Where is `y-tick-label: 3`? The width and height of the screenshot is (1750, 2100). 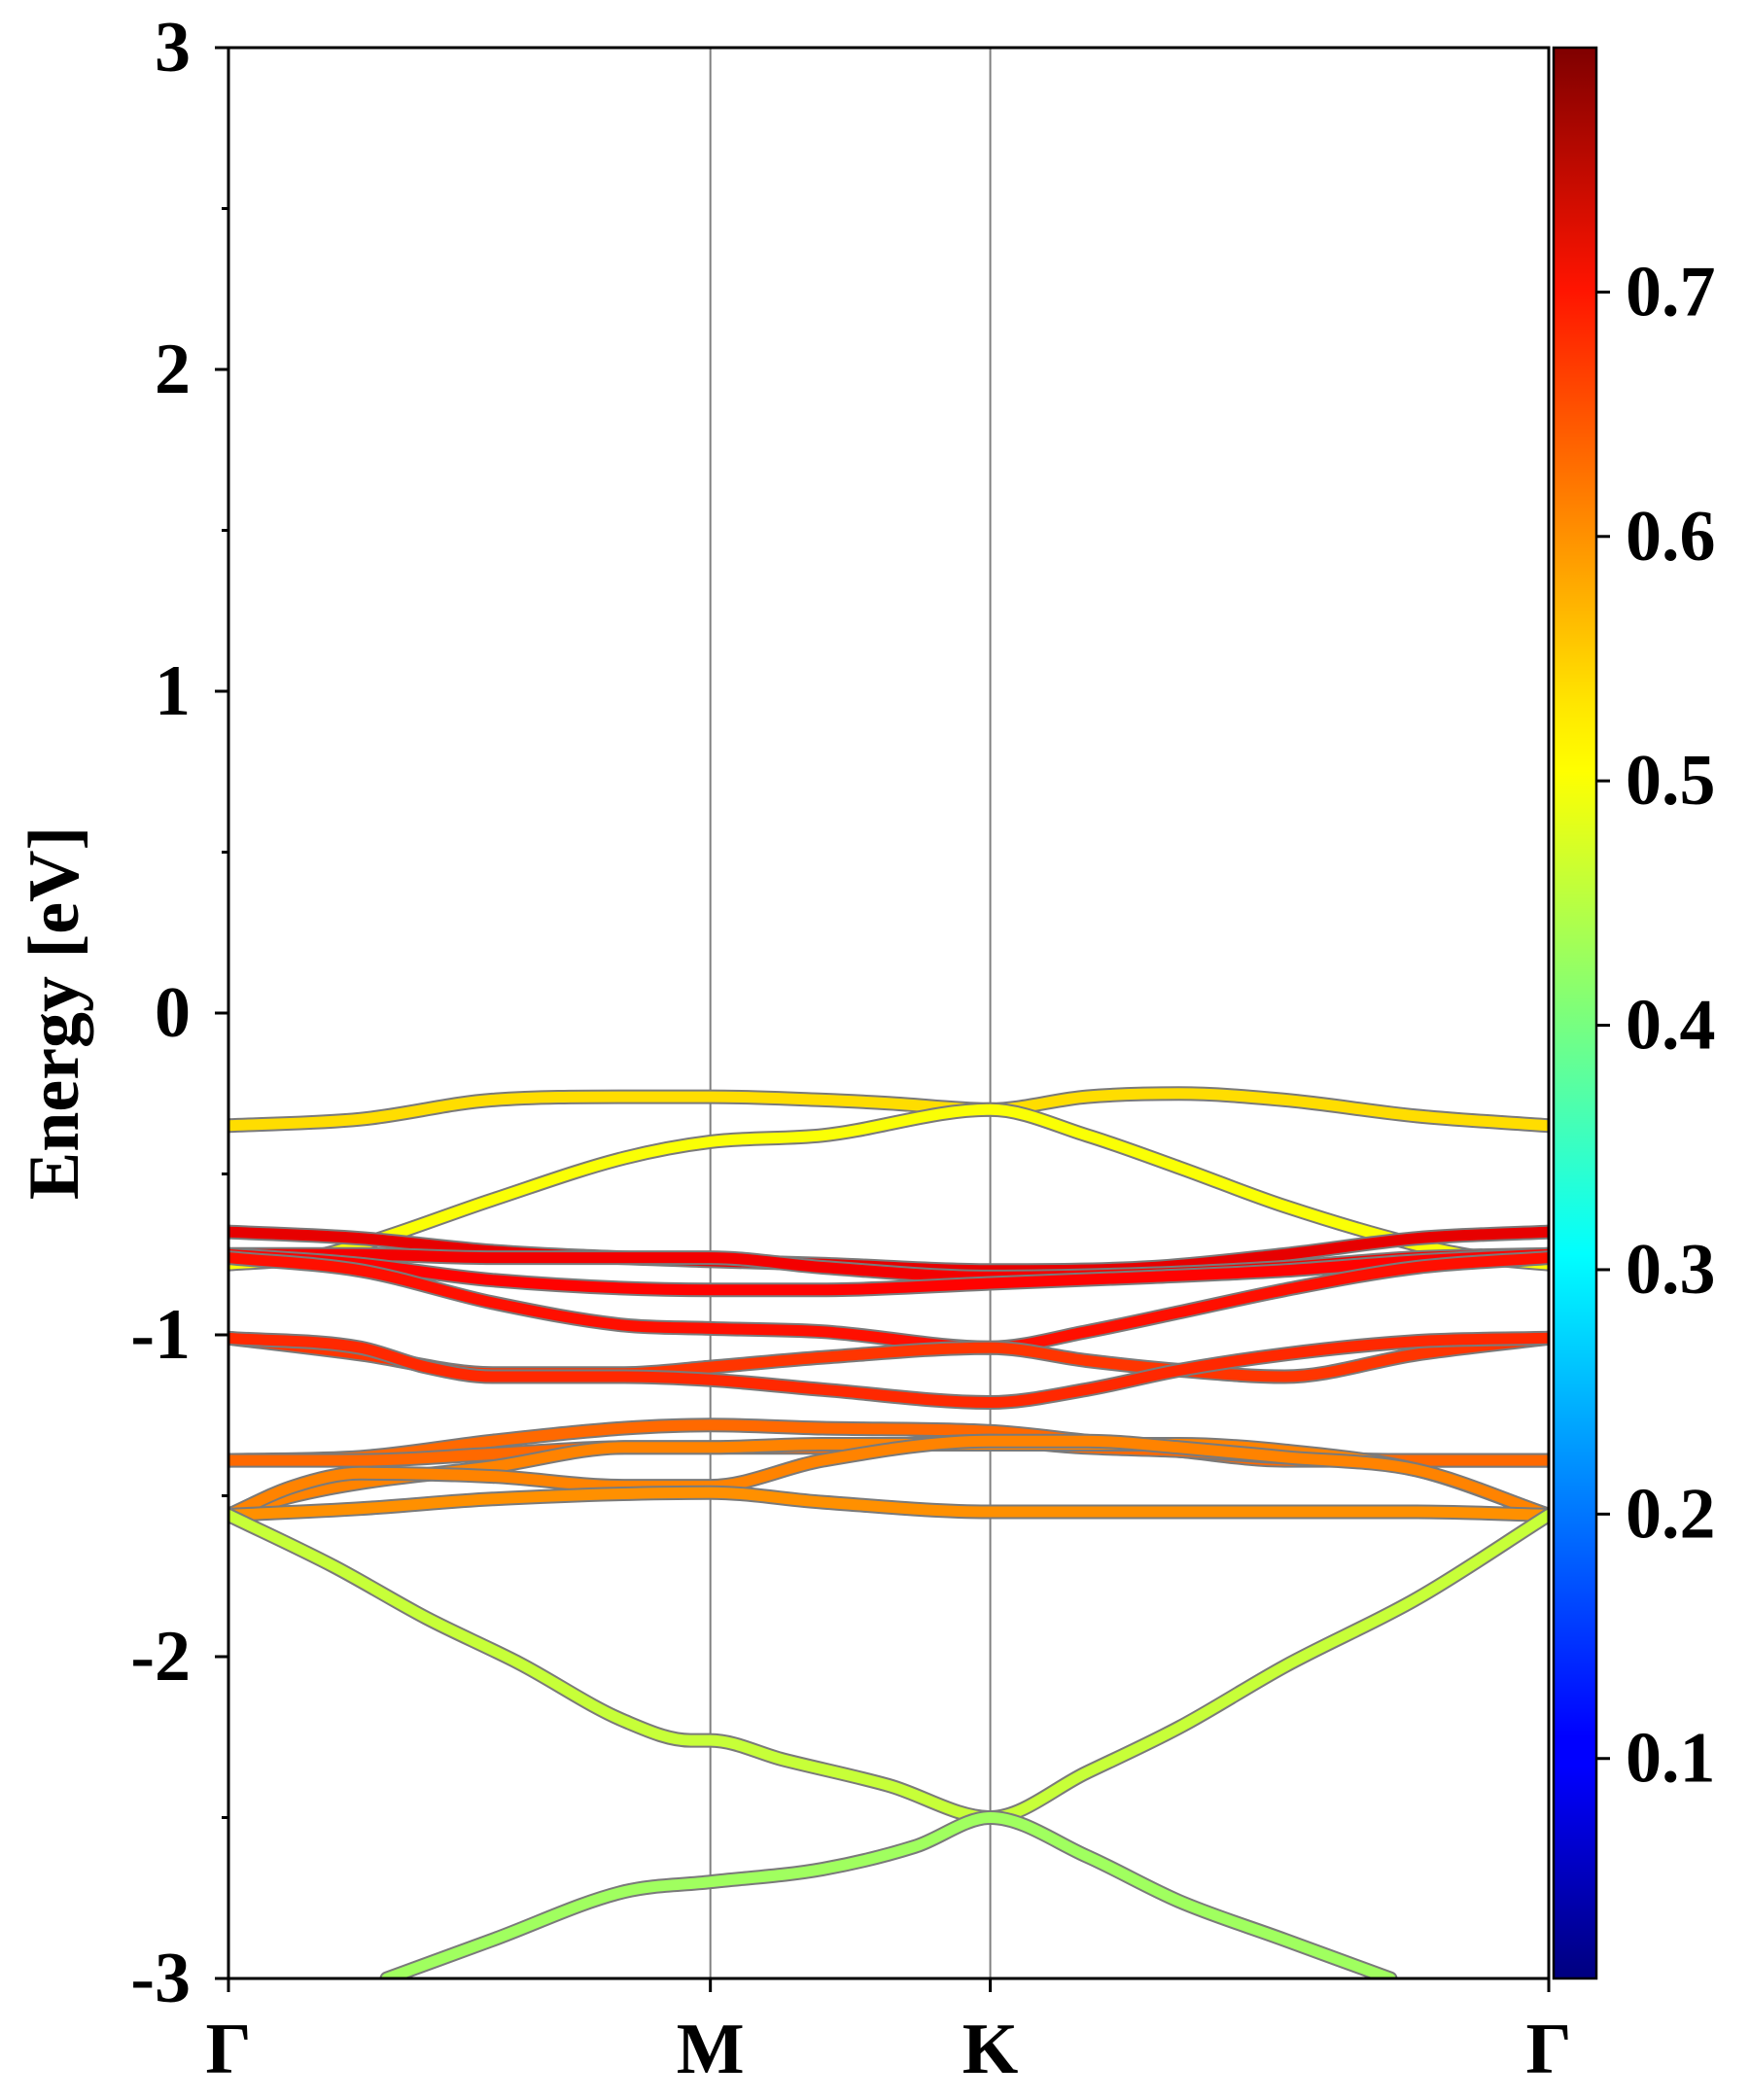
y-tick-label: 3 is located at coordinates (173, 48).